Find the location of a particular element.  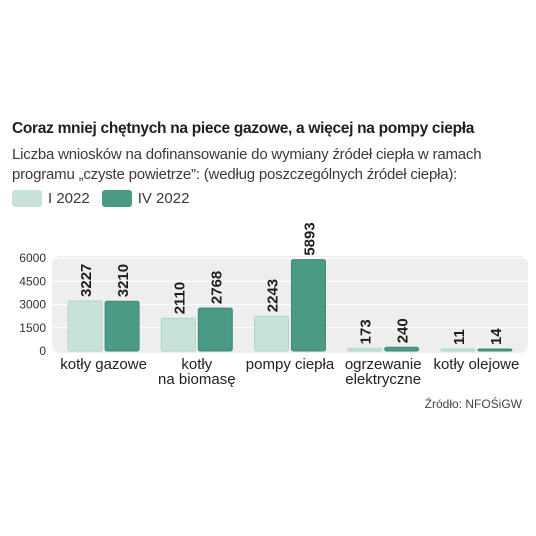

category-label: na biomasę is located at coordinates (197, 379).